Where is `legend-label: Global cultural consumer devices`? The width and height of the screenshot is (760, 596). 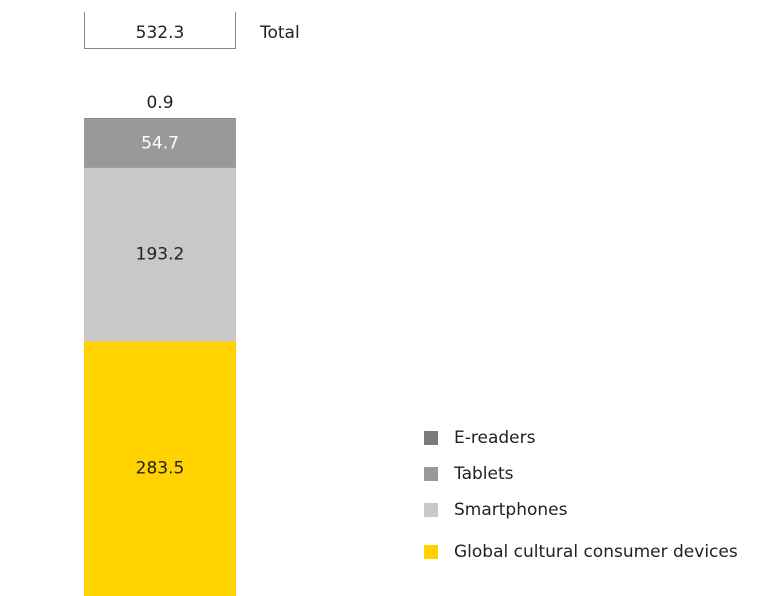
legend-label: Global cultural consumer devices is located at coordinates (596, 552).